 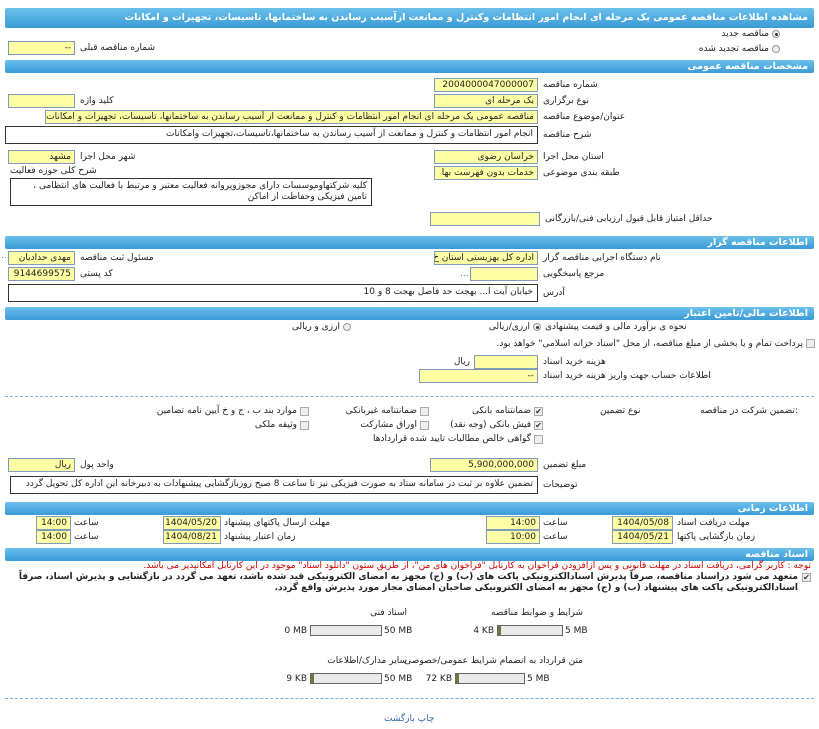 What do you see at coordinates (536, 613) in the screenshot?
I see `file-label: شرایط و ضوابط مناقصه` at bounding box center [536, 613].